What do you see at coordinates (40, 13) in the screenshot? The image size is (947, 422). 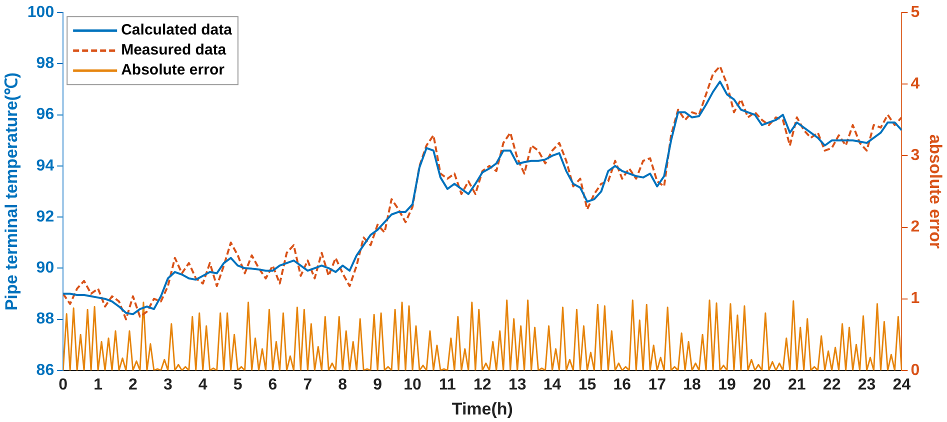 I see `y-tick-label: 100` at bounding box center [40, 13].